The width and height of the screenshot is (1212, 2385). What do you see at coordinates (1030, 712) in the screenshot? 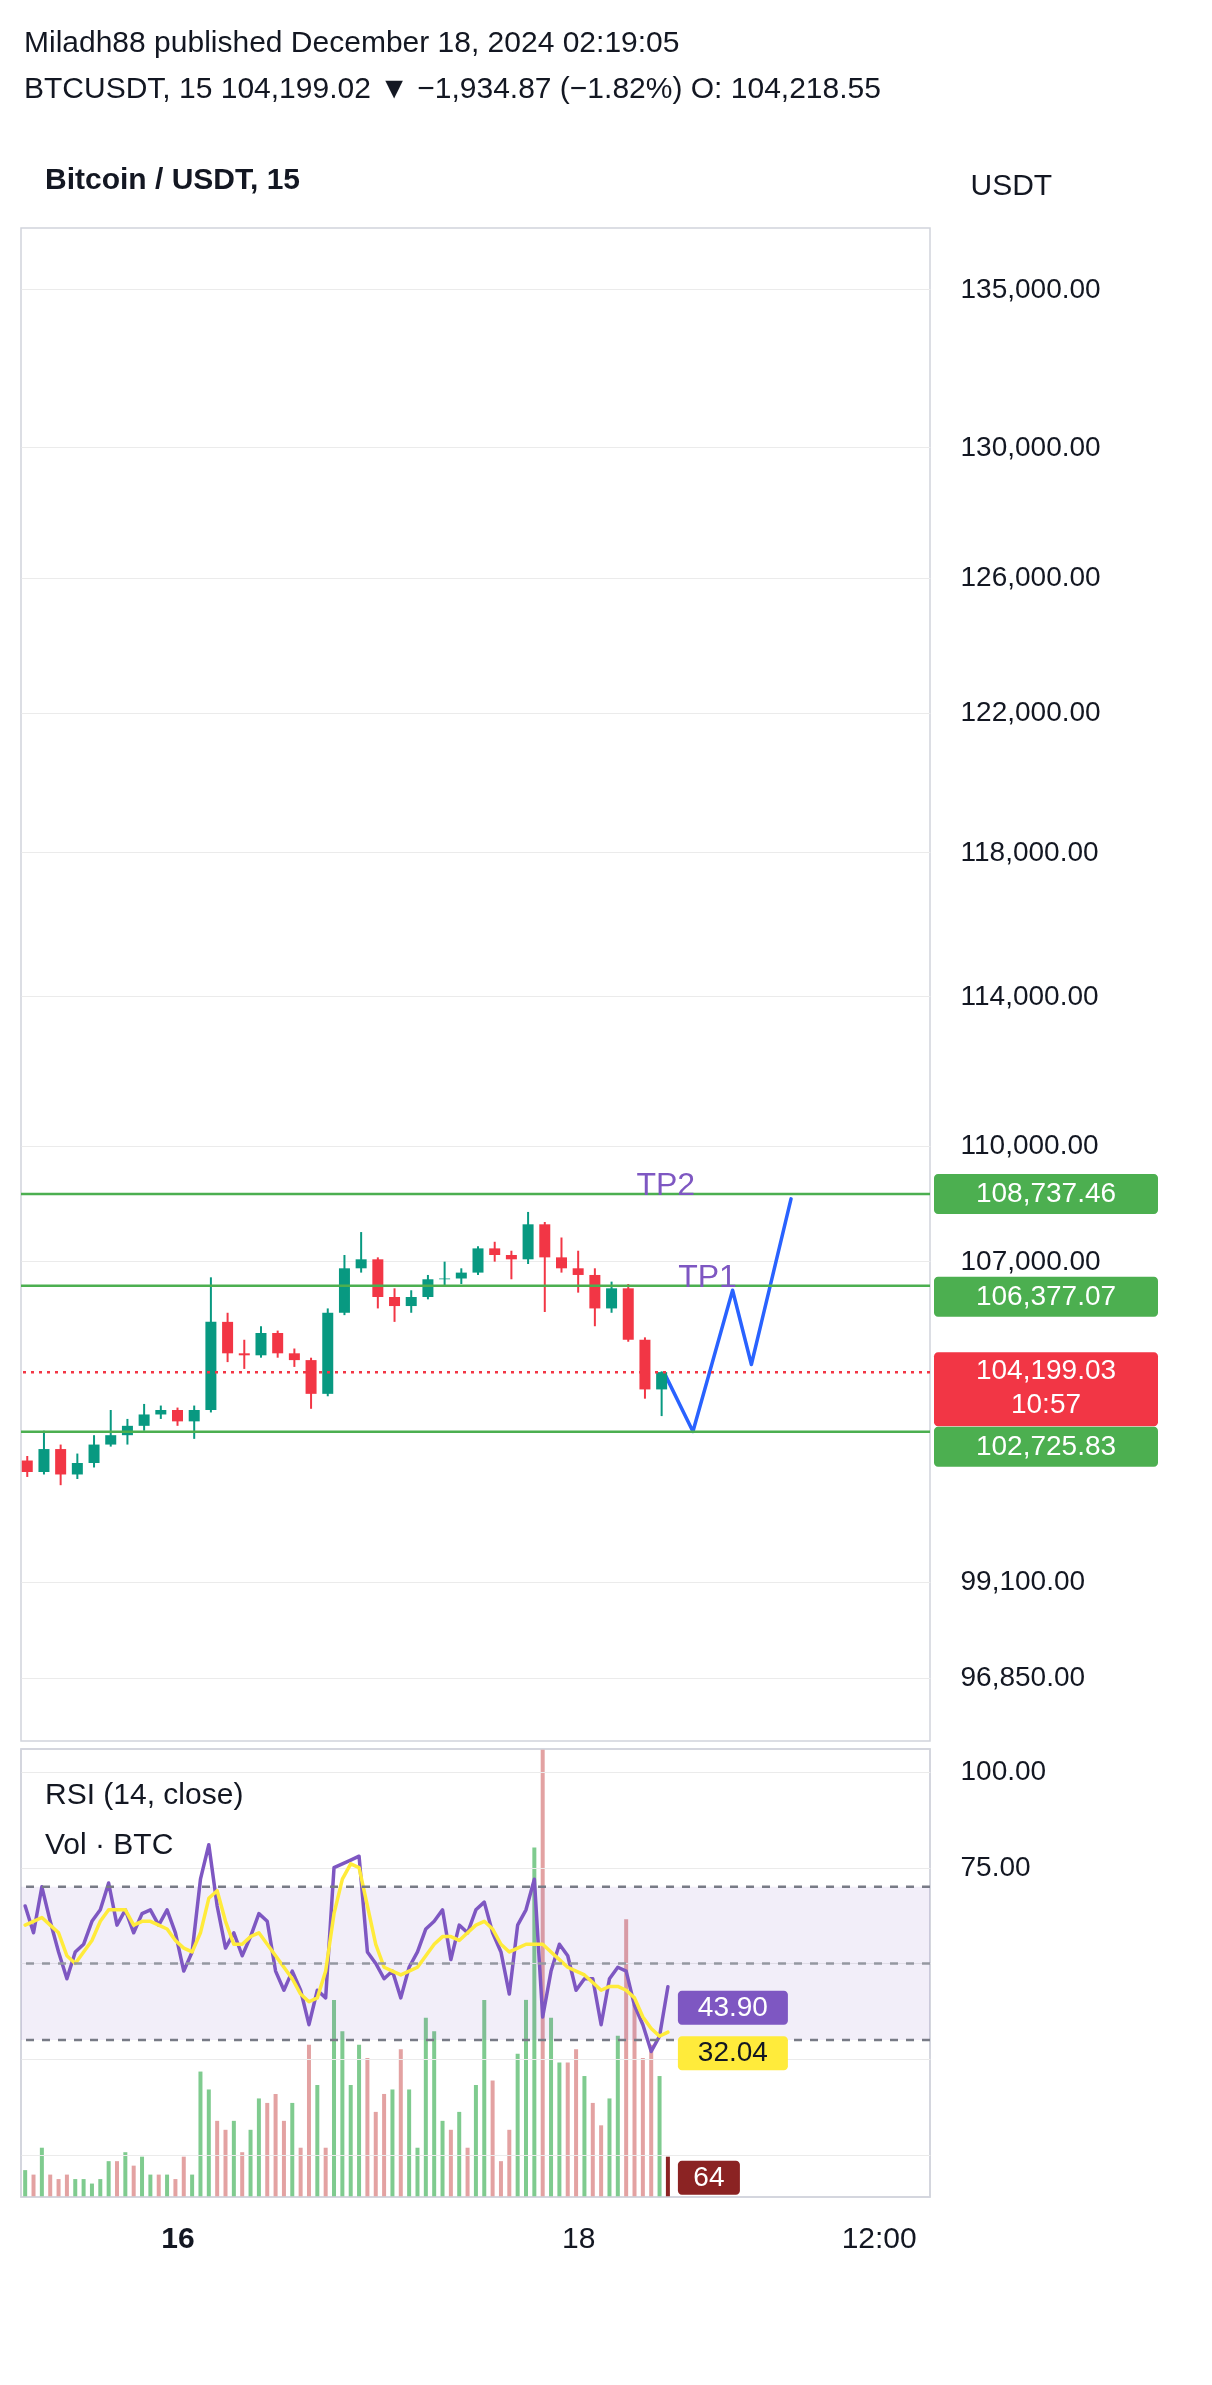
I see `y-tick-label: 122,000.00` at bounding box center [1030, 712].